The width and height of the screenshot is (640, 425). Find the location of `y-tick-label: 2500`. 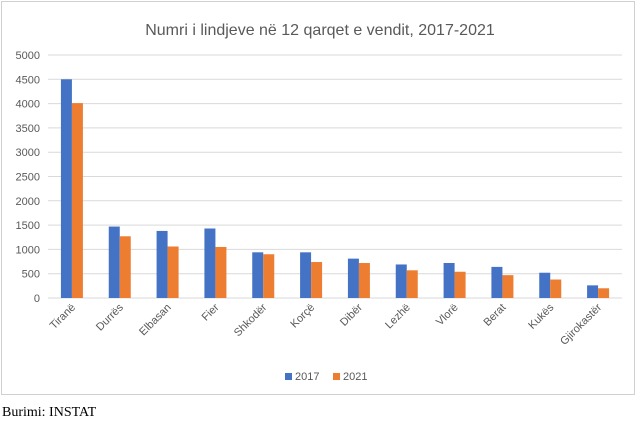

y-tick-label: 2500 is located at coordinates (28, 178).